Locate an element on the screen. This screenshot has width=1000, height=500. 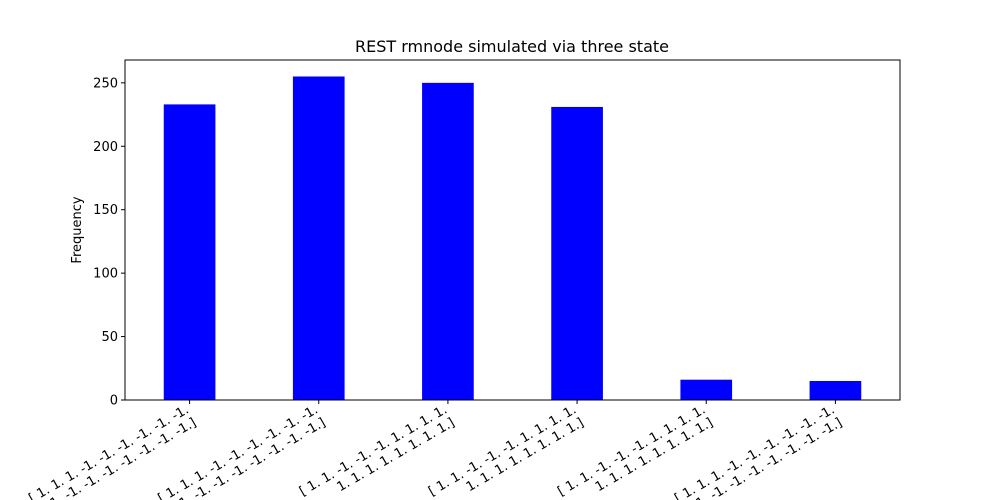
chart-title: REST rmnode simulated via three state is located at coordinates (512, 46).